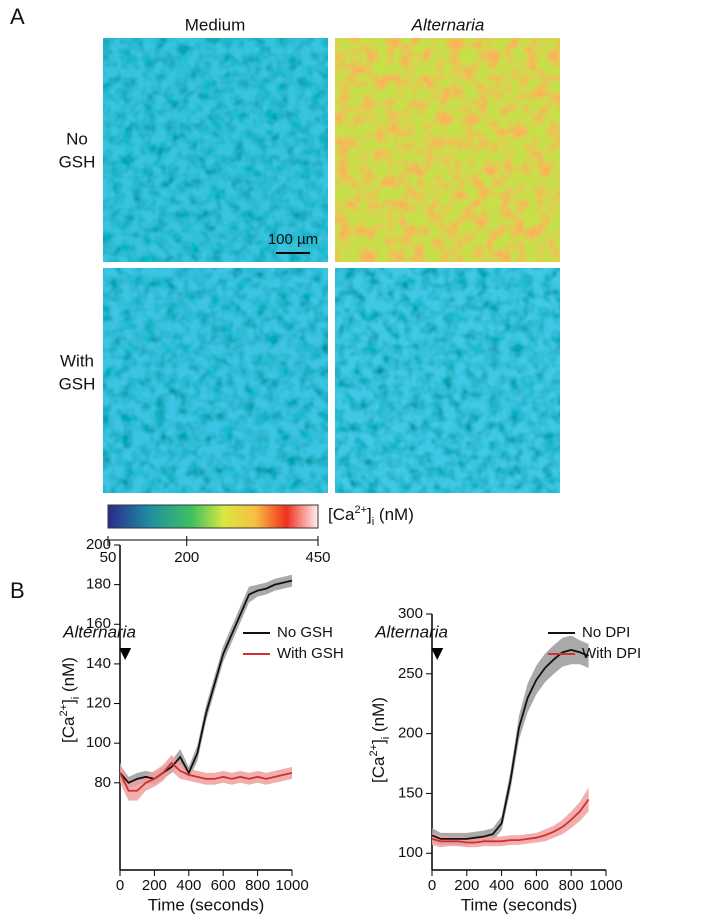 Image resolution: width=720 pixels, height=924 pixels. I want to click on colorbar-tick-label: 50, so click(108, 557).